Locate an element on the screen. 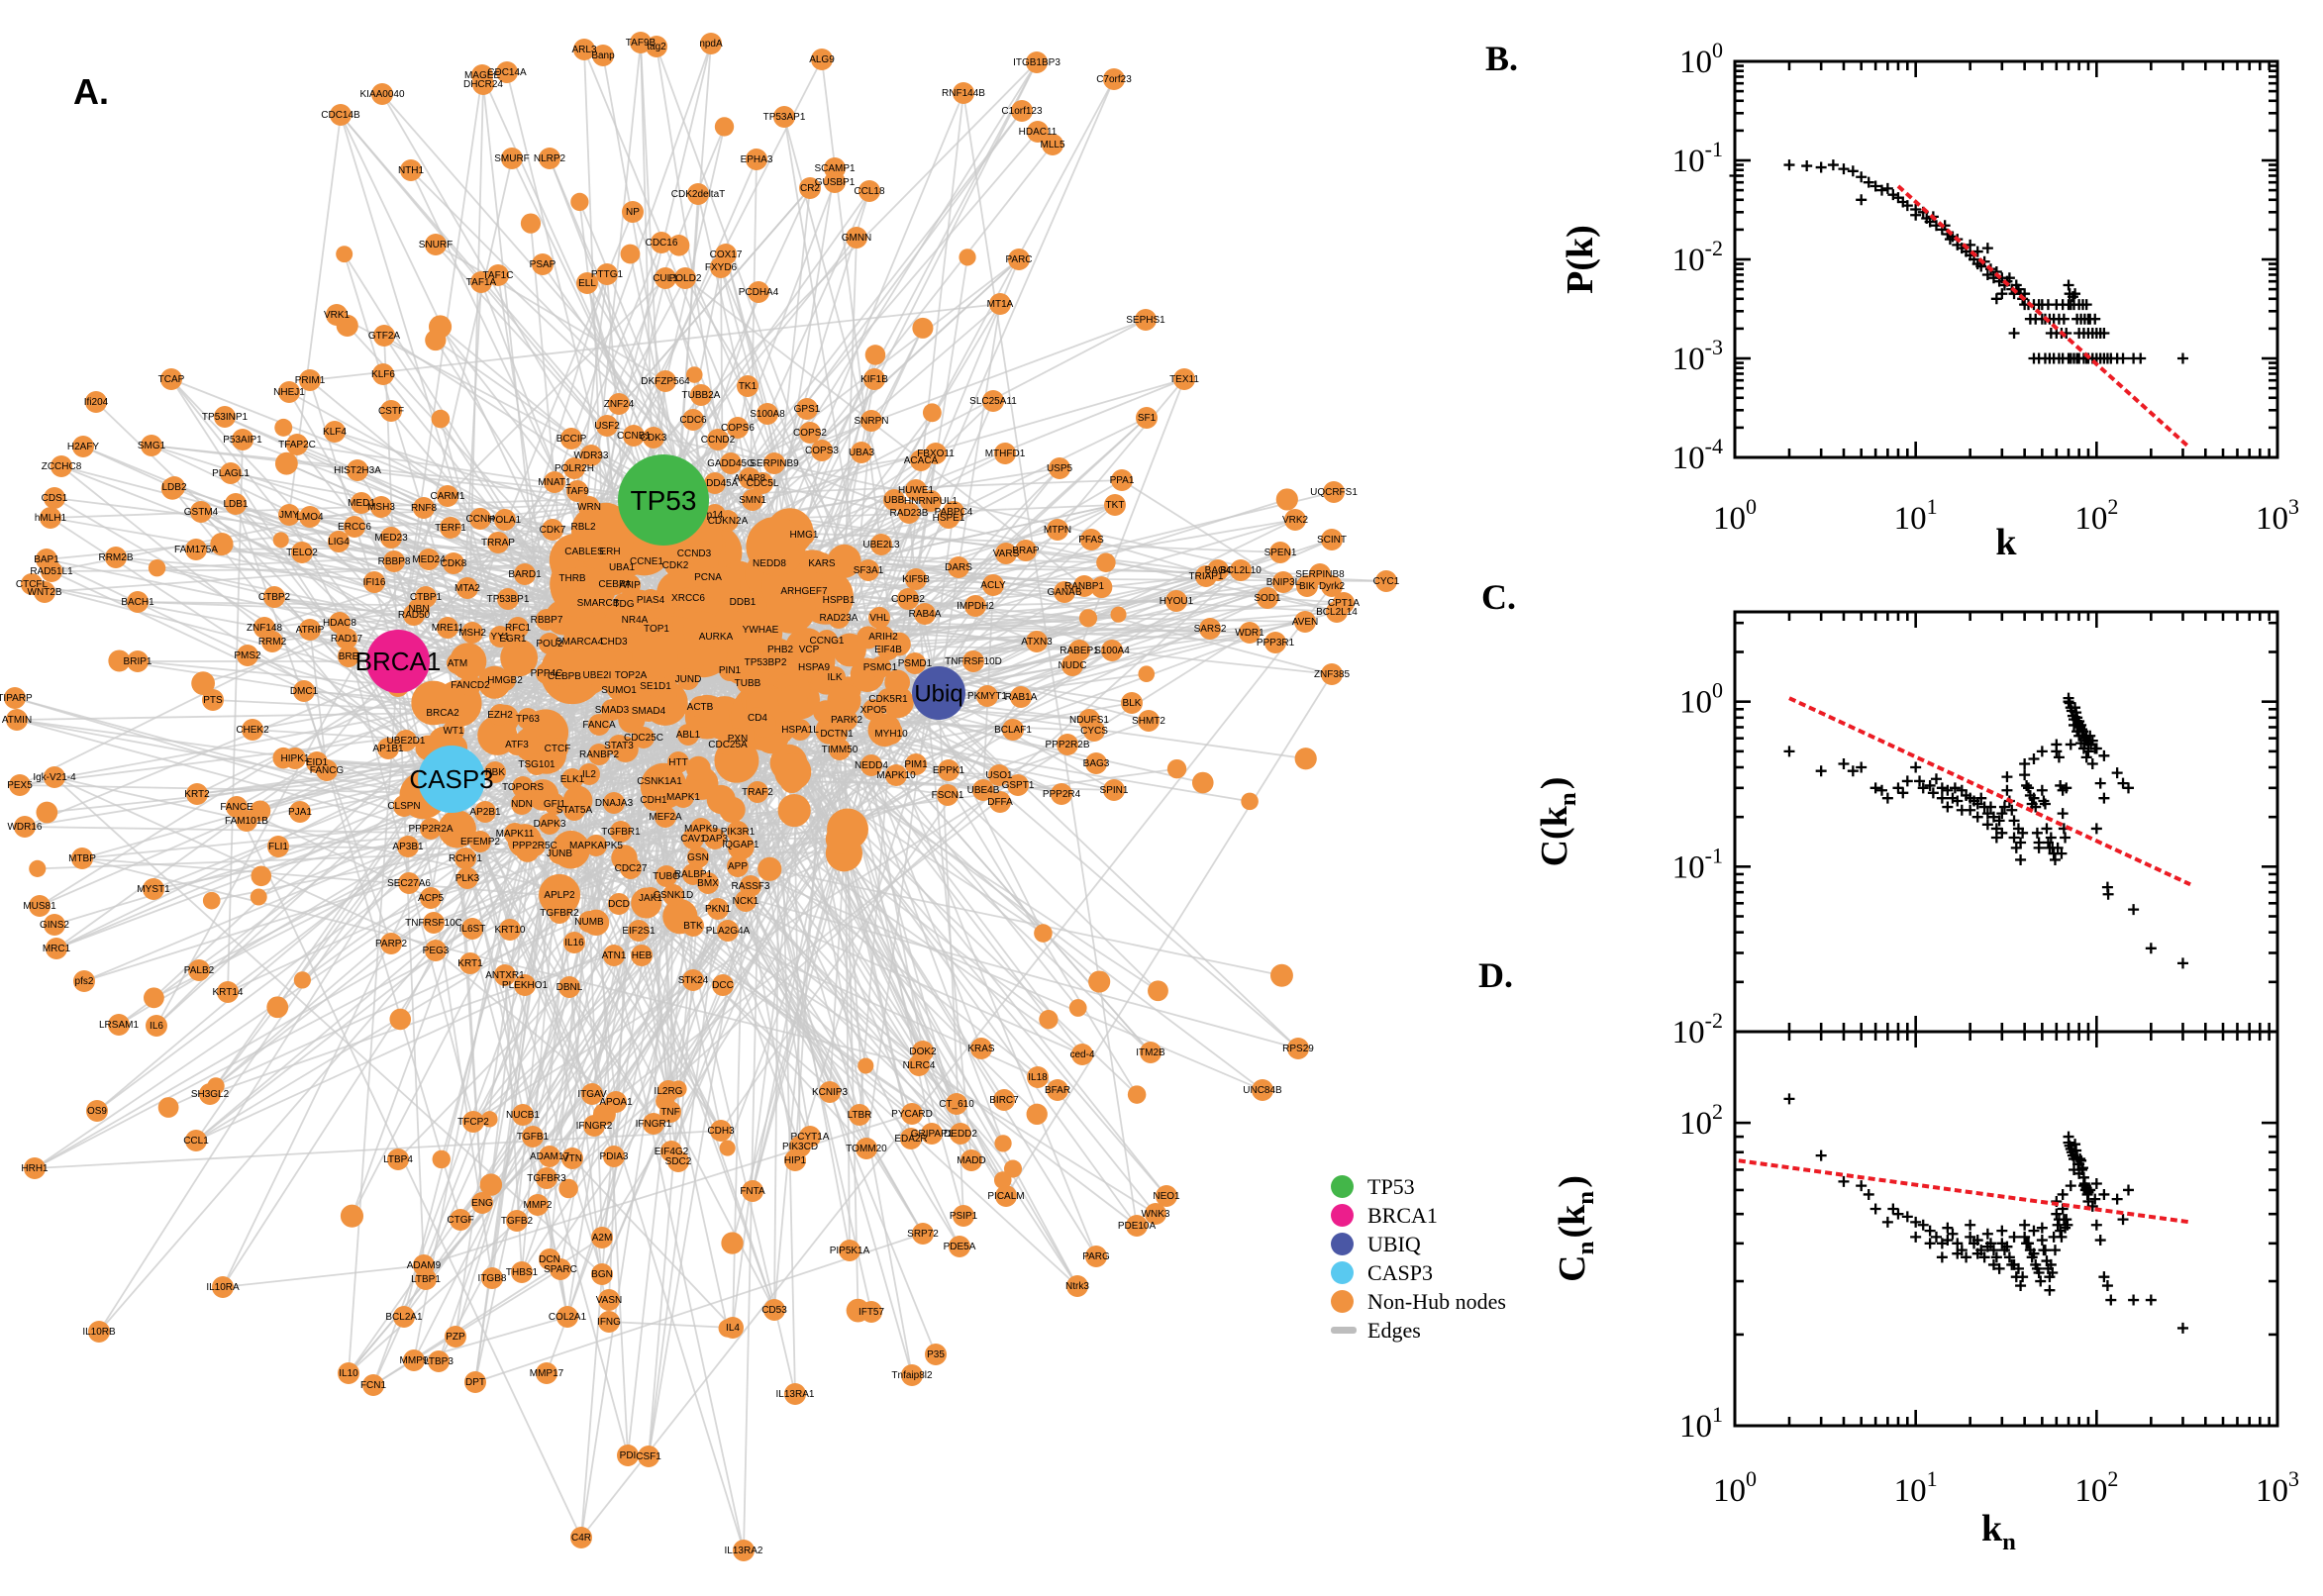  network-node-label: MAPKAPK5 is located at coordinates (596, 846).